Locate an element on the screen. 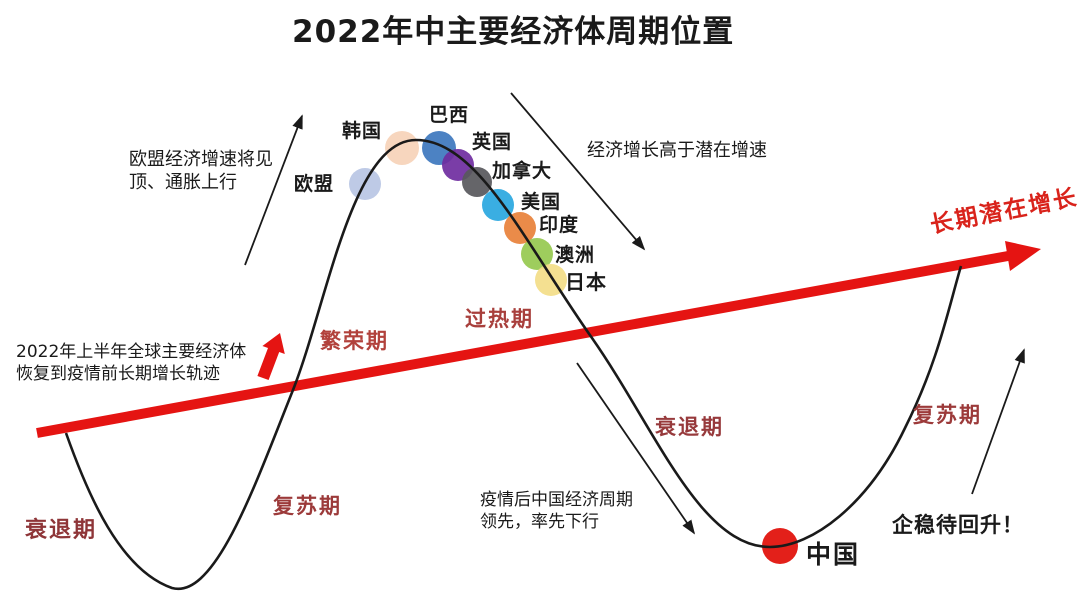 The height and width of the screenshot is (610, 1080). annotation-eu-peak: 欧盟经济增速将见 顶、通胀上行 is located at coordinates (201, 171).